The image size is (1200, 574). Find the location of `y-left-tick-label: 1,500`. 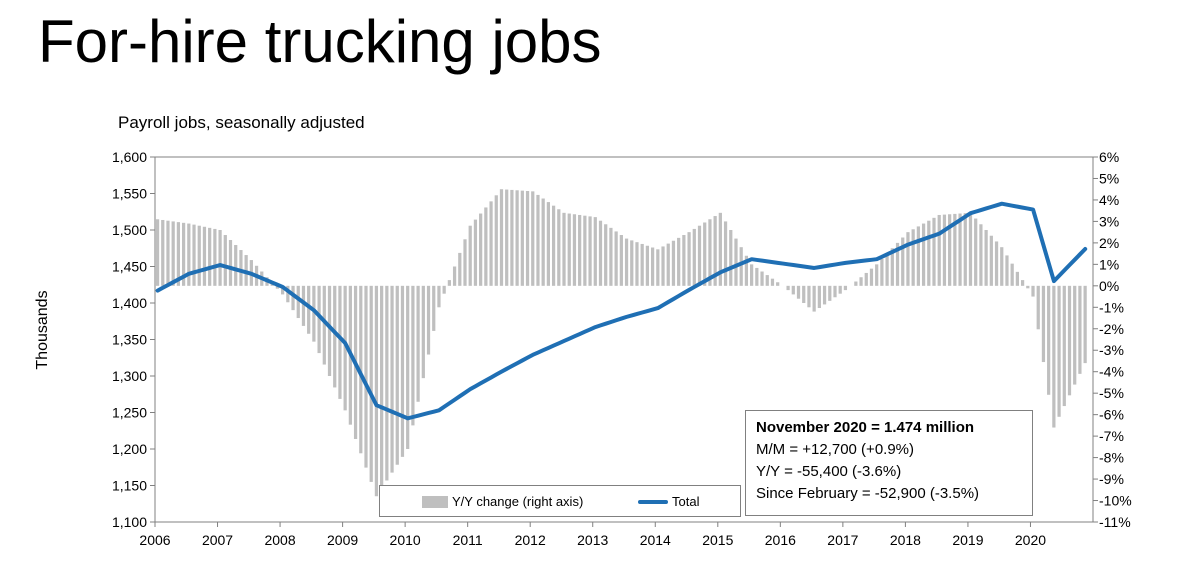

y-left-tick-label: 1,500 is located at coordinates (129, 230).